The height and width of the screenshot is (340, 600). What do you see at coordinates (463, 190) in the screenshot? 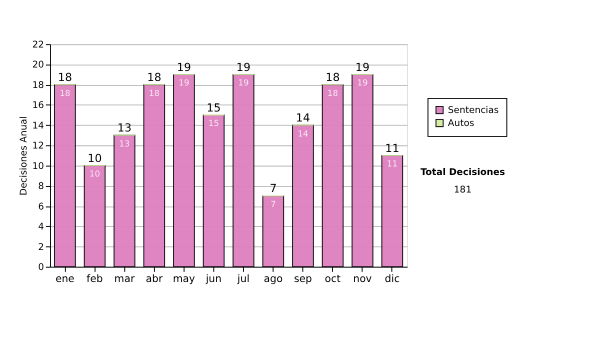
I see `text: 181` at bounding box center [463, 190].